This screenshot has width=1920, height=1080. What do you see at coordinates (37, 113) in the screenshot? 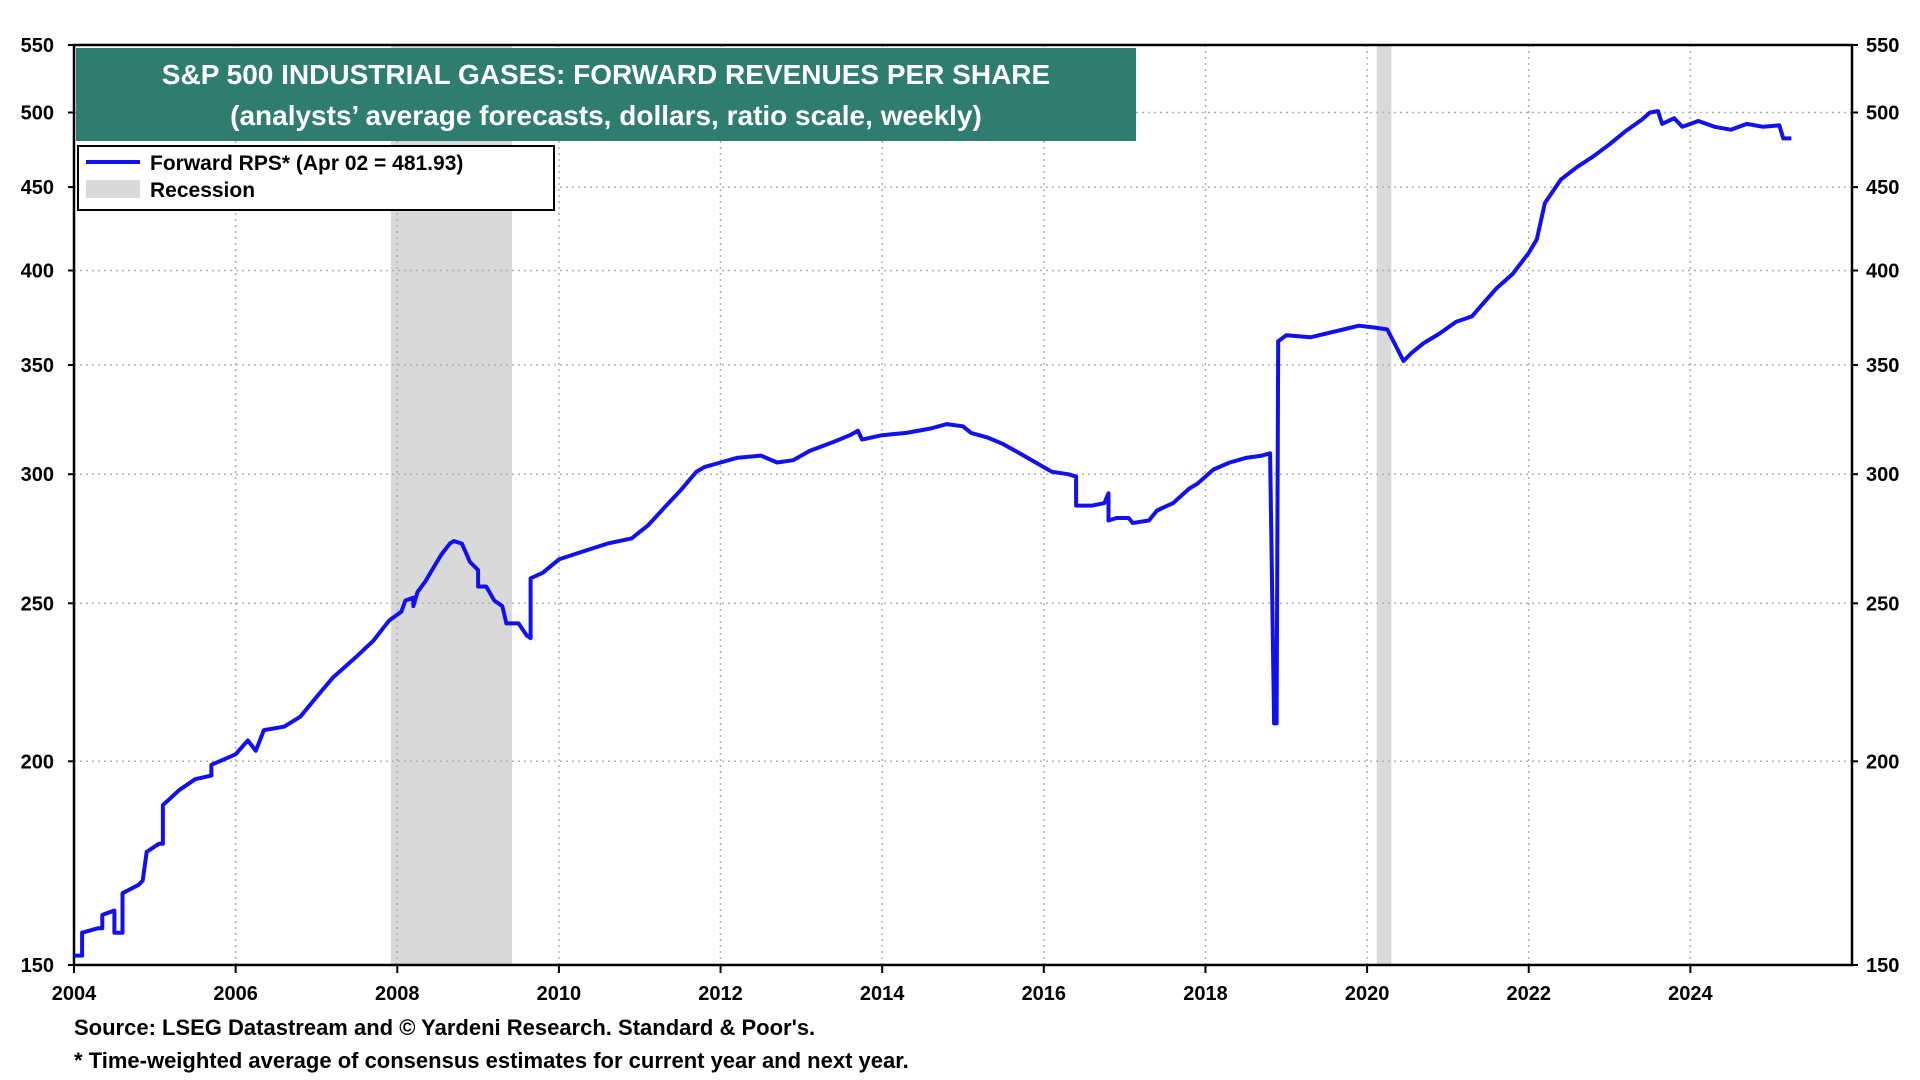
I see `y-tick-label-left: 500` at bounding box center [37, 113].